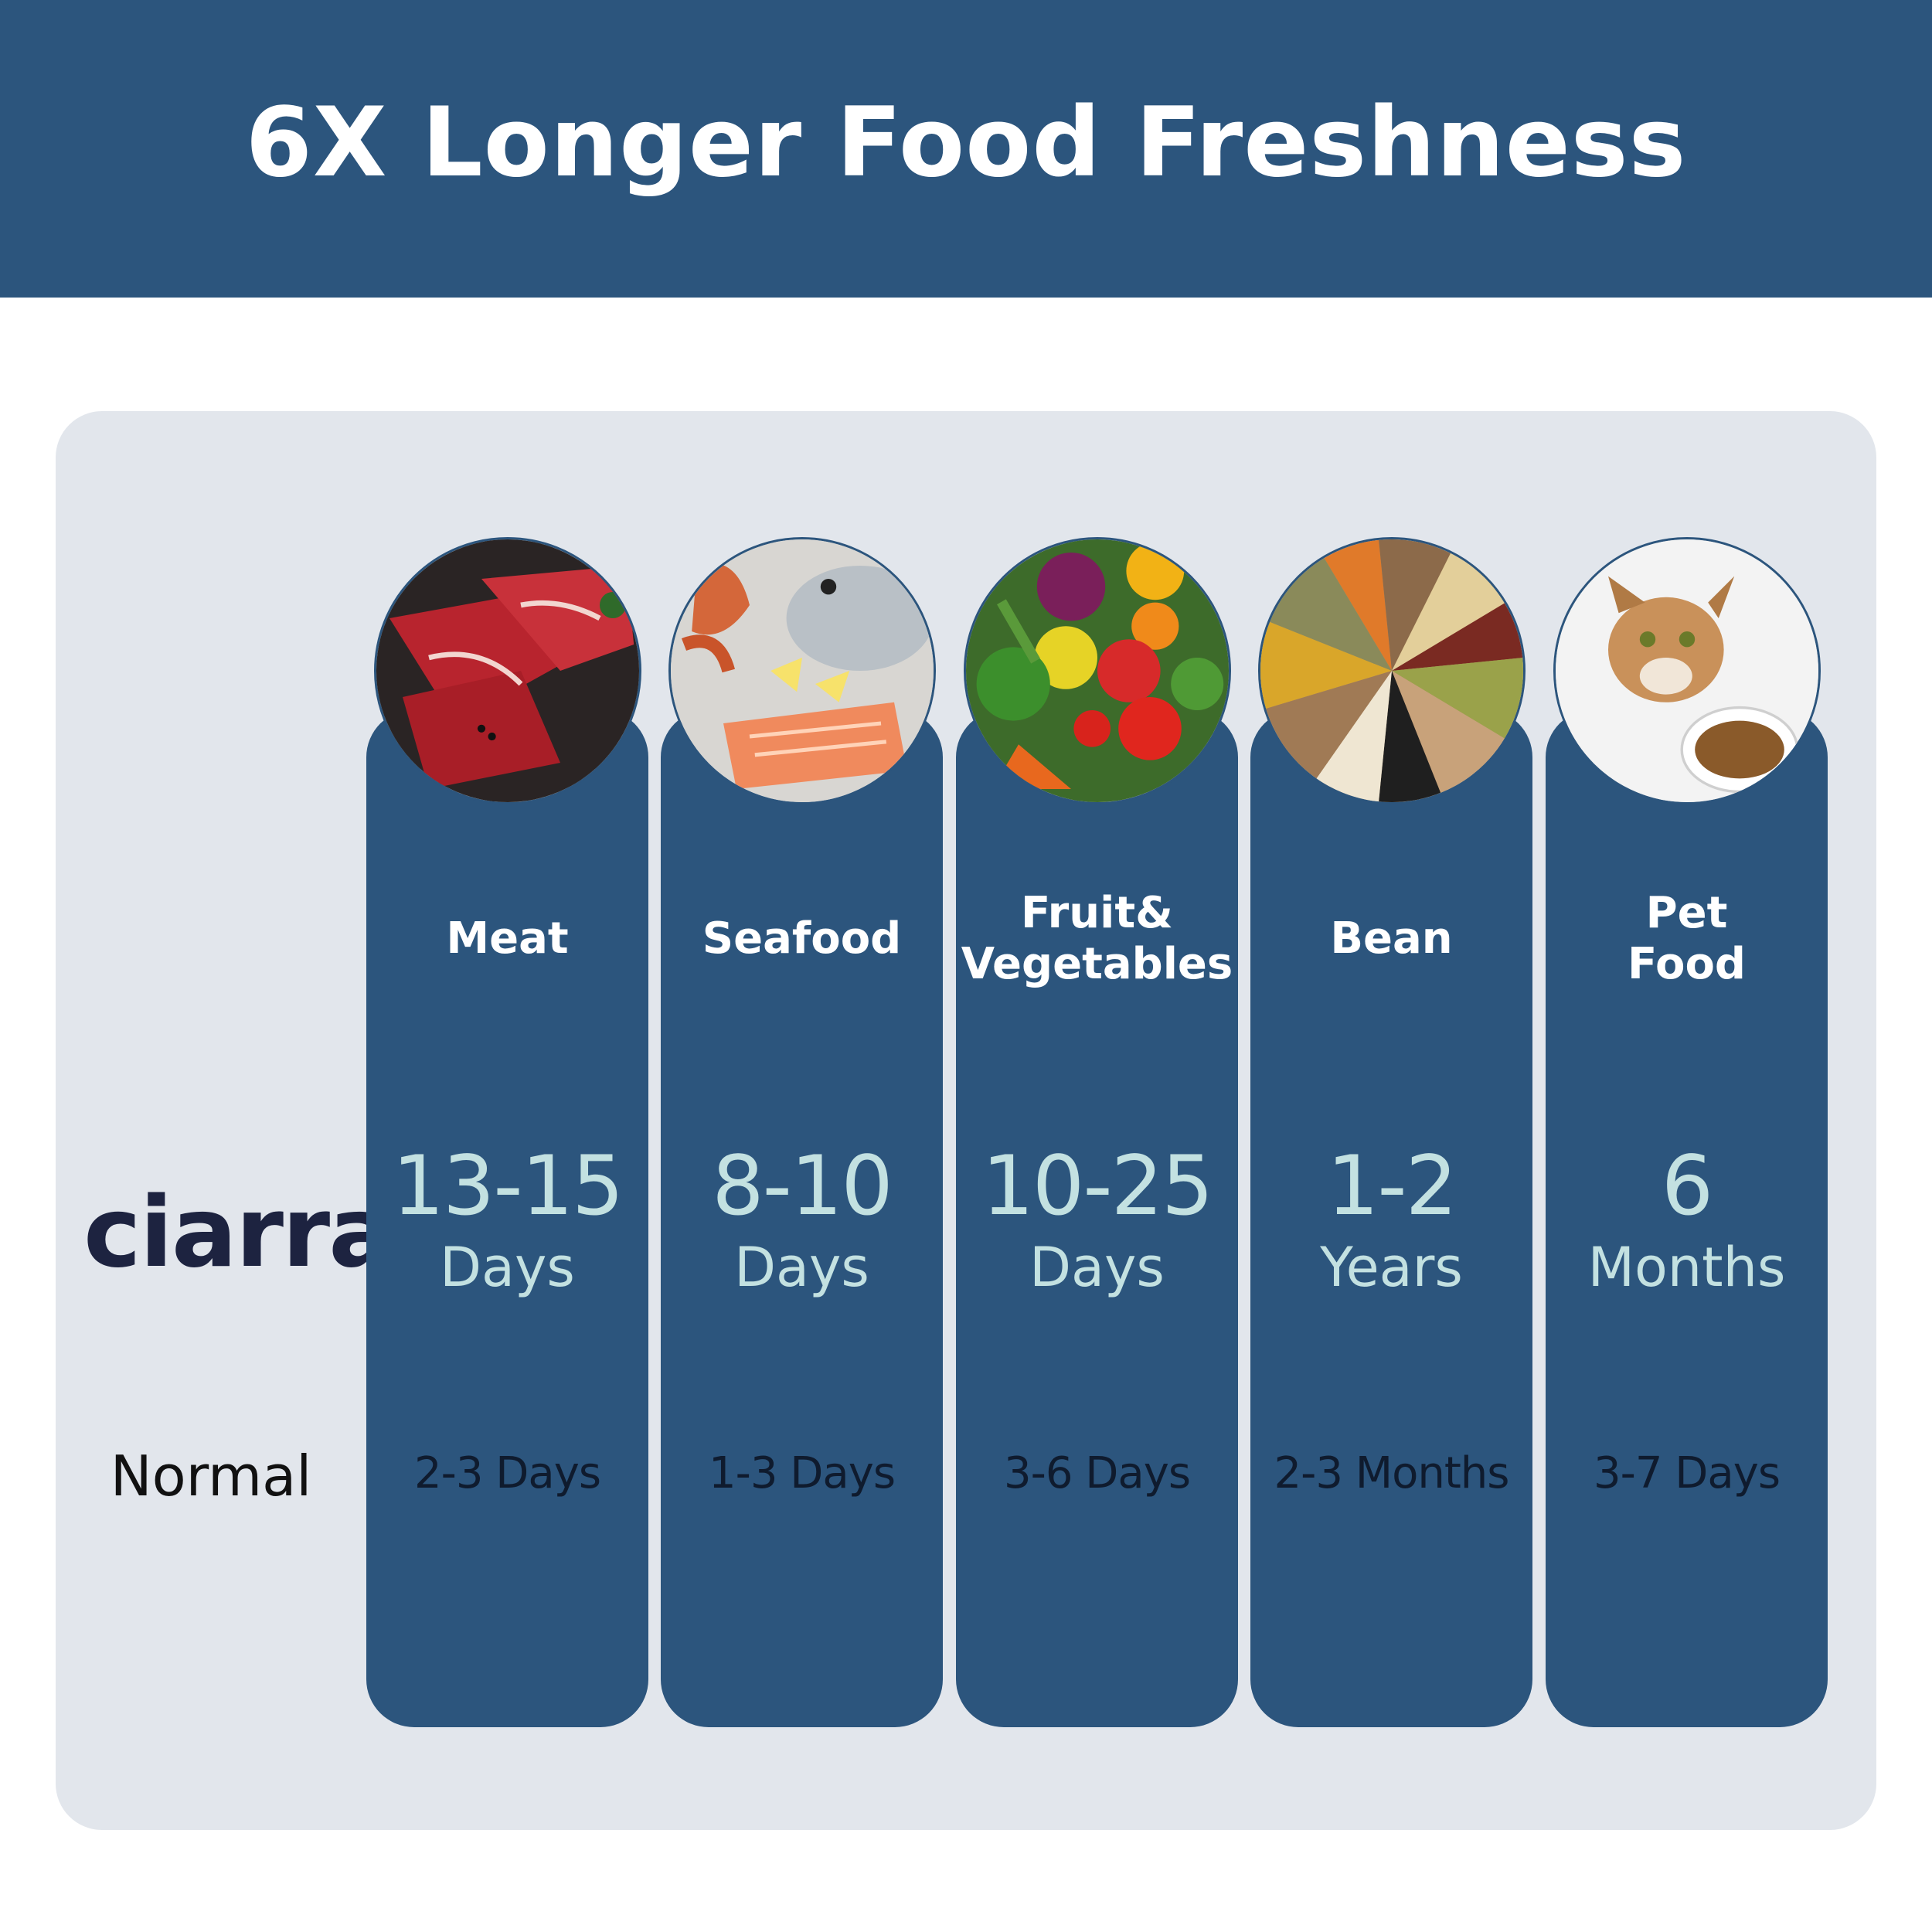 The image size is (1932, 1932). I want to click on normal-row-label: Normal, so click(211, 1476).